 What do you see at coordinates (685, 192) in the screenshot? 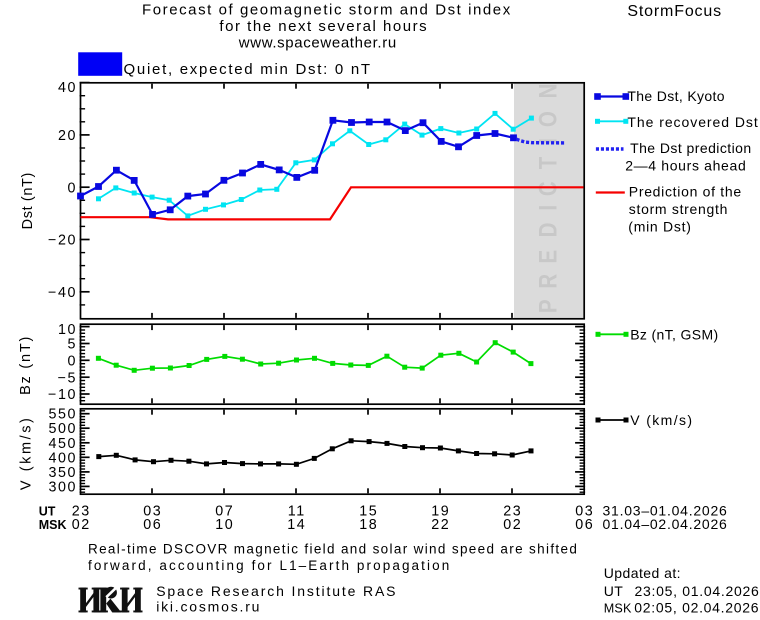
I see `svg-text: Prediction of the` at bounding box center [685, 192].